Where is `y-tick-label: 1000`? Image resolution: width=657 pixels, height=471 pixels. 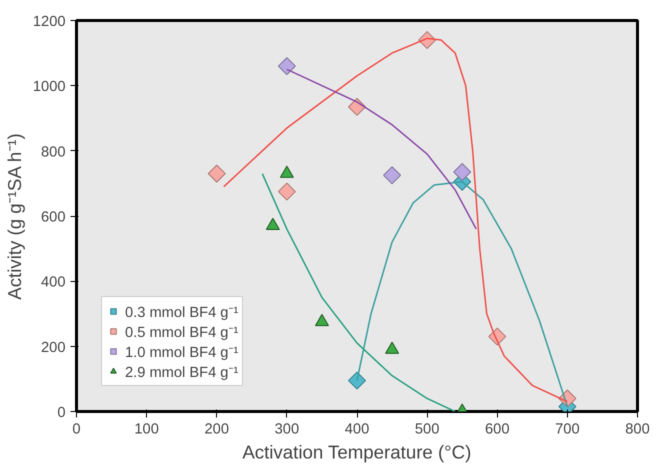 y-tick-label: 1000 is located at coordinates (49, 87).